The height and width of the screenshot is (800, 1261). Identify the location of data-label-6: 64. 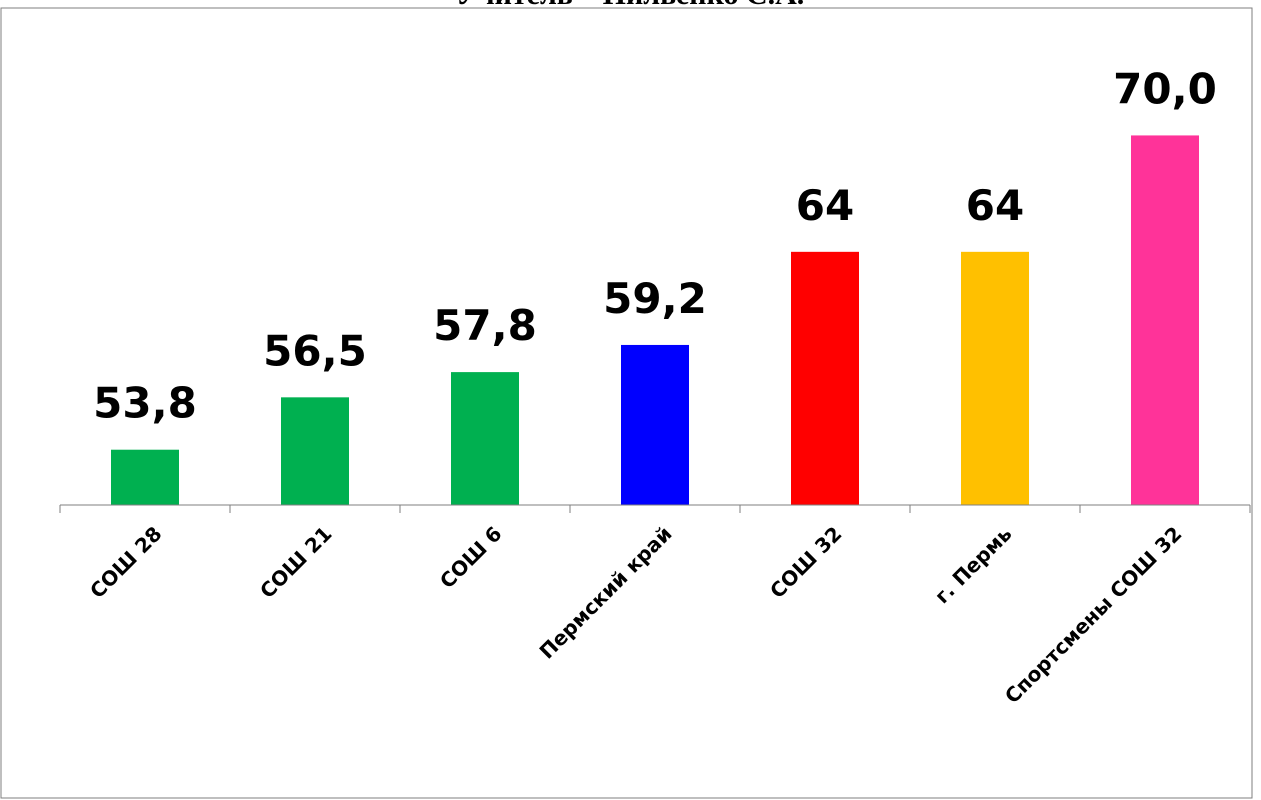
(995, 205).